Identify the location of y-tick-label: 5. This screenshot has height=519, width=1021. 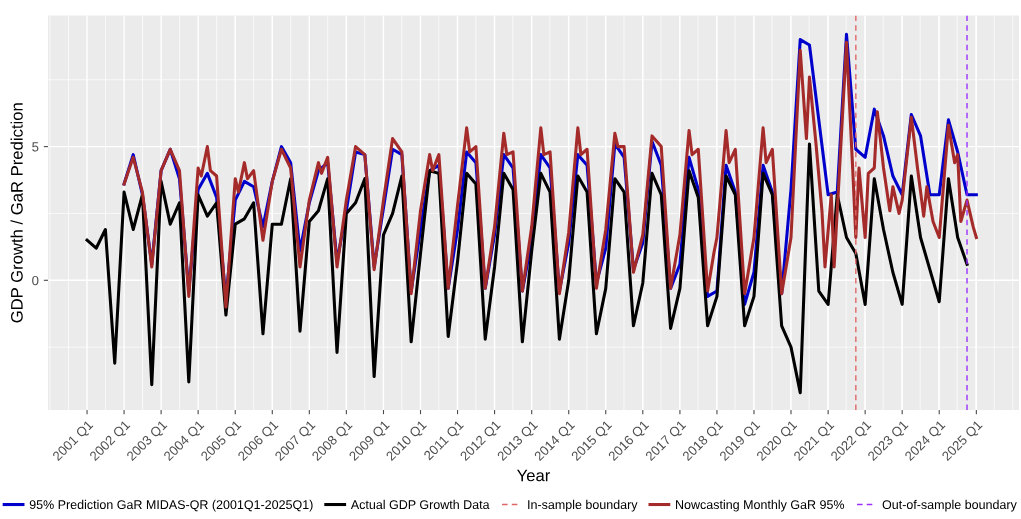
(35, 147).